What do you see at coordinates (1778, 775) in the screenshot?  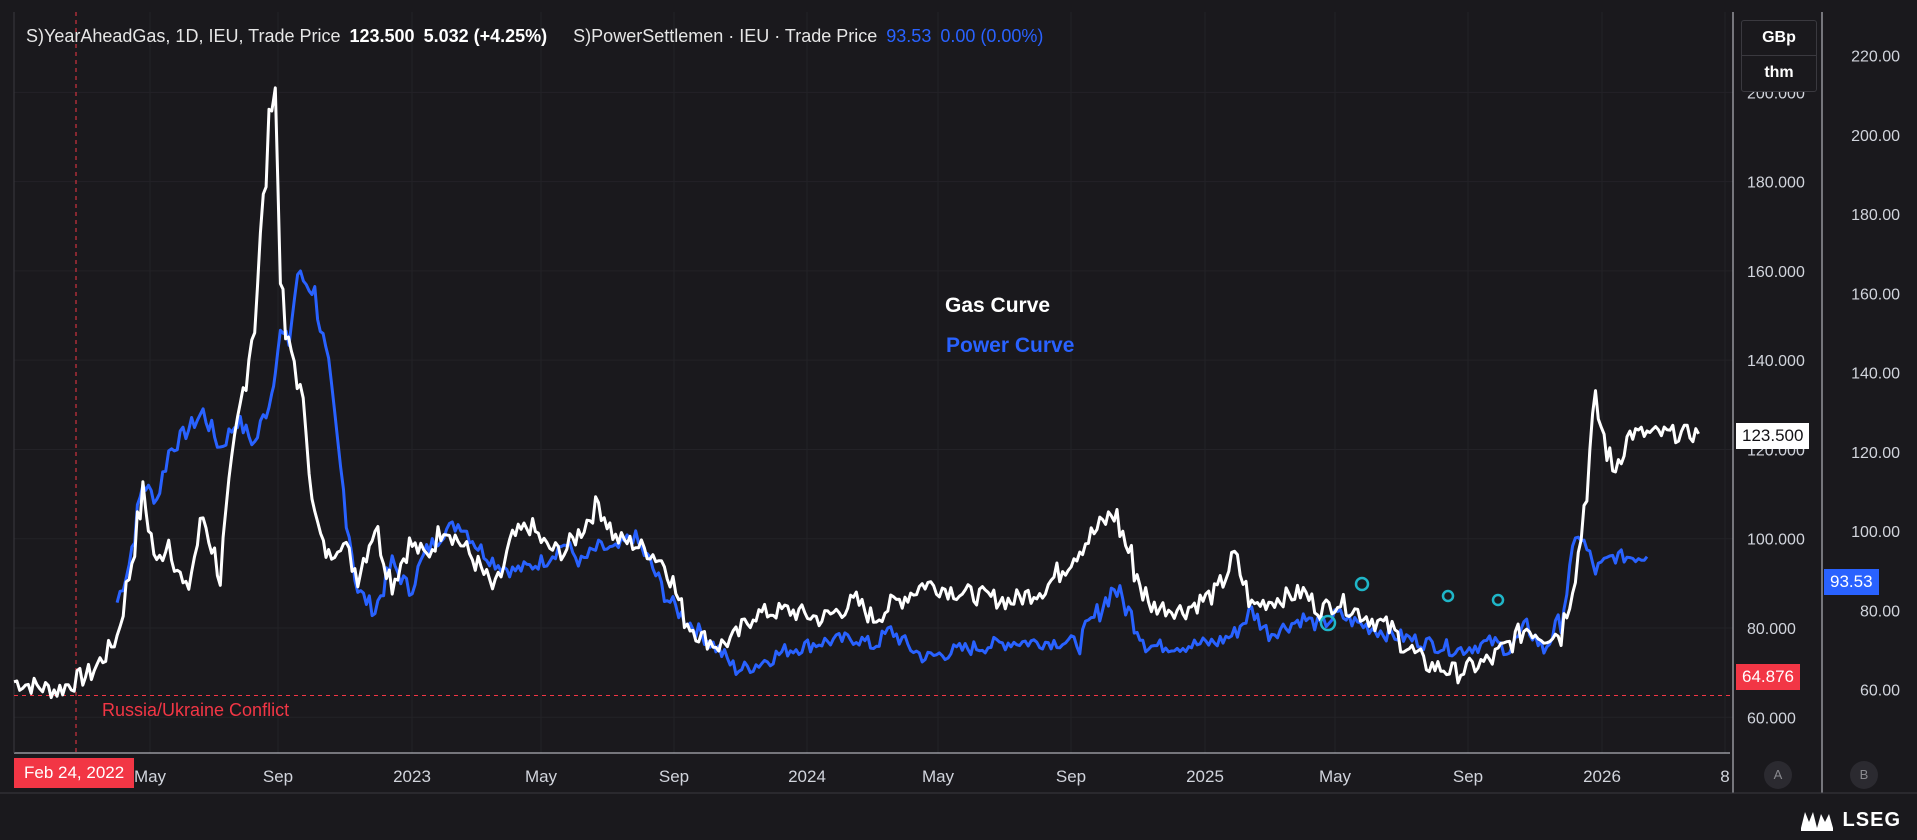 I see `auto-scale-button: A` at bounding box center [1778, 775].